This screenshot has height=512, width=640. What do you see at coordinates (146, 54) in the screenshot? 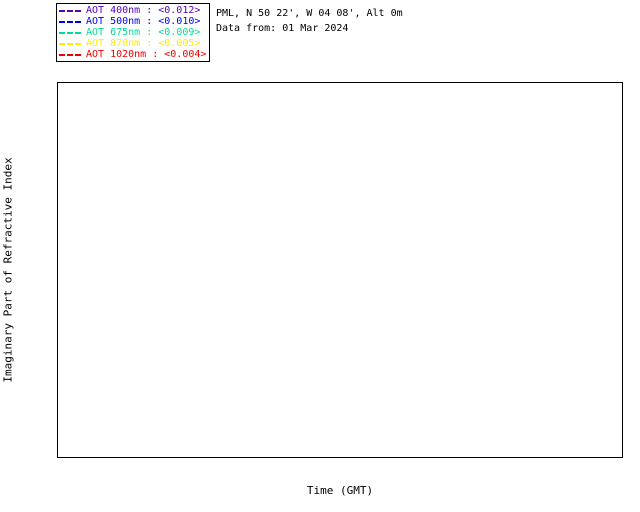
I see `legend-label: AOT 1020nm : <0.004>` at bounding box center [146, 54].